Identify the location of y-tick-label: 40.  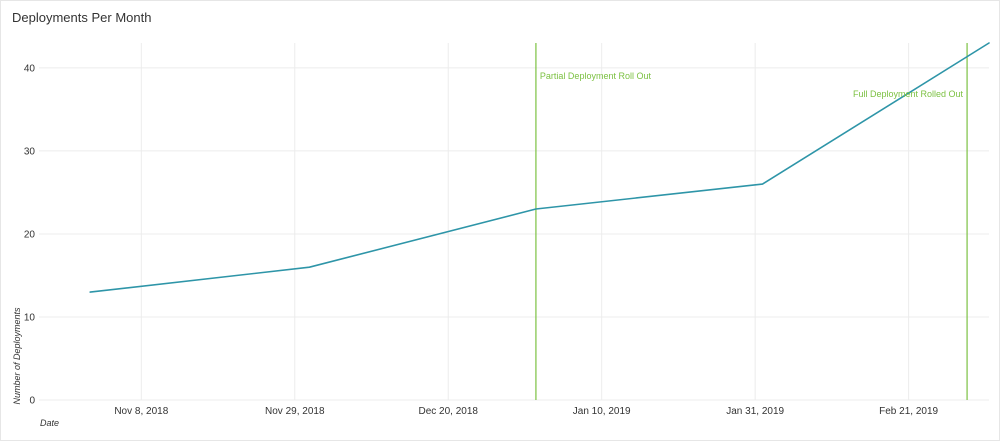
(30, 68).